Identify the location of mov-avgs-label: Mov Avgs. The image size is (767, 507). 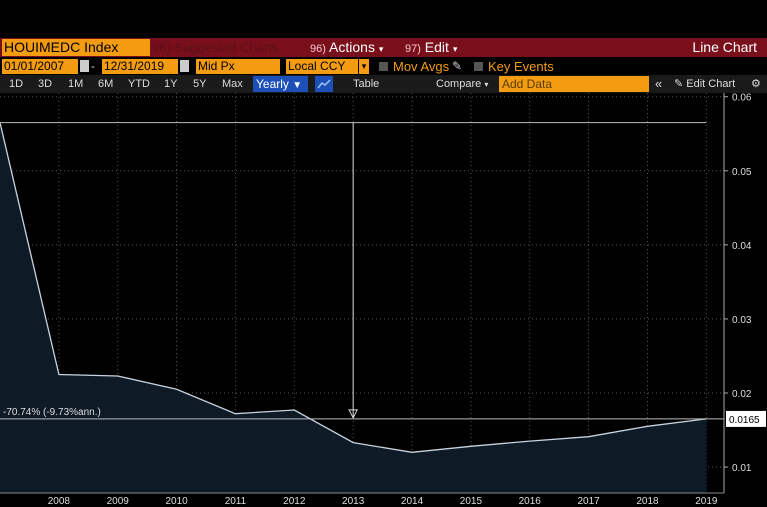
(421, 66).